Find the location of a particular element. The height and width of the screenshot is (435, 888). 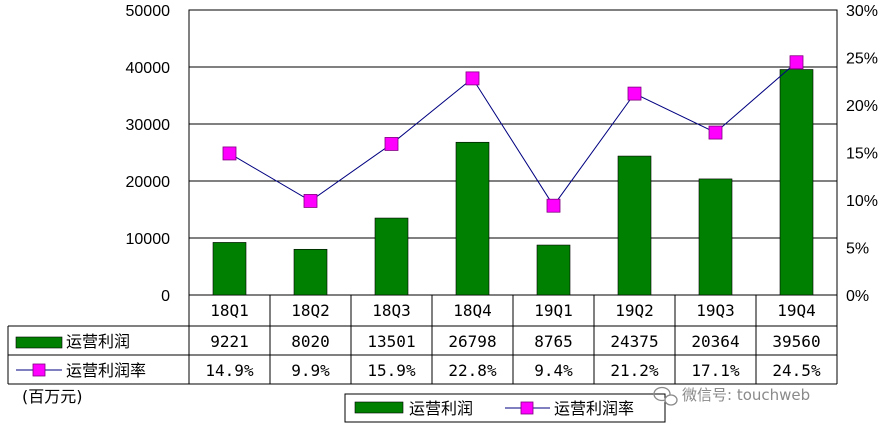

watermark: 微信号: touchweb is located at coordinates (731, 396).